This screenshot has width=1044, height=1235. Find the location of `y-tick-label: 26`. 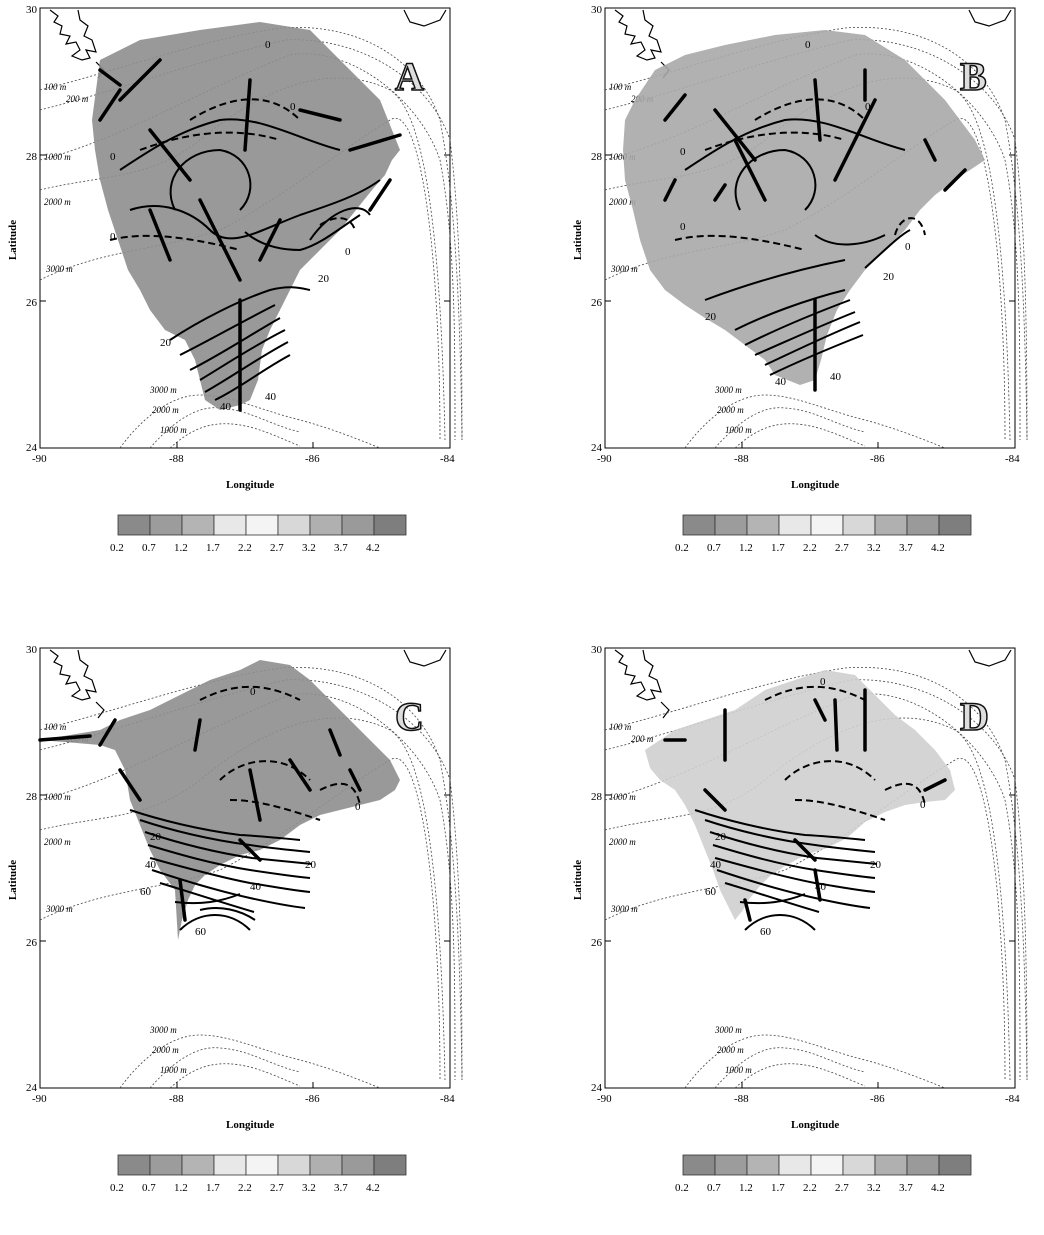

y-tick-label: 26 is located at coordinates (32, 303).